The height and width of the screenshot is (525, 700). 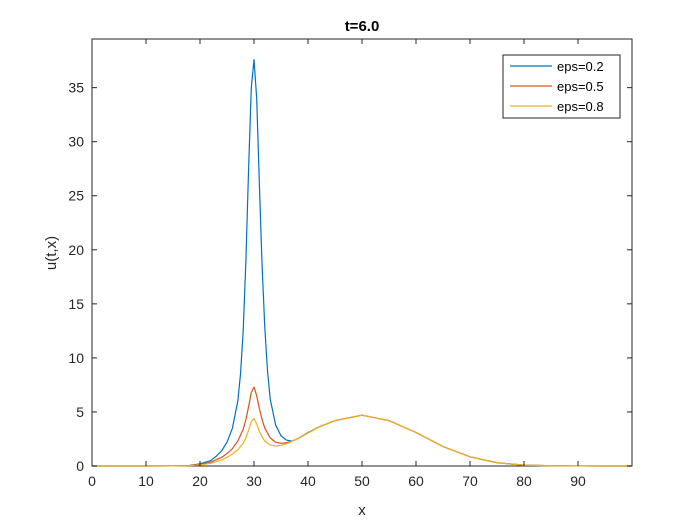 I want to click on y-tick-label: 20, so click(x=76, y=250).